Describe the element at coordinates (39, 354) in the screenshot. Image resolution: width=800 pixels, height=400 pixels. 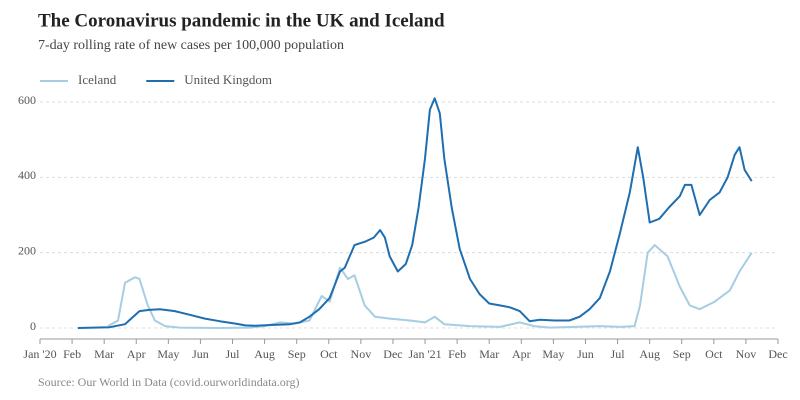
I see `x-tick-label: Jan '20` at that location.